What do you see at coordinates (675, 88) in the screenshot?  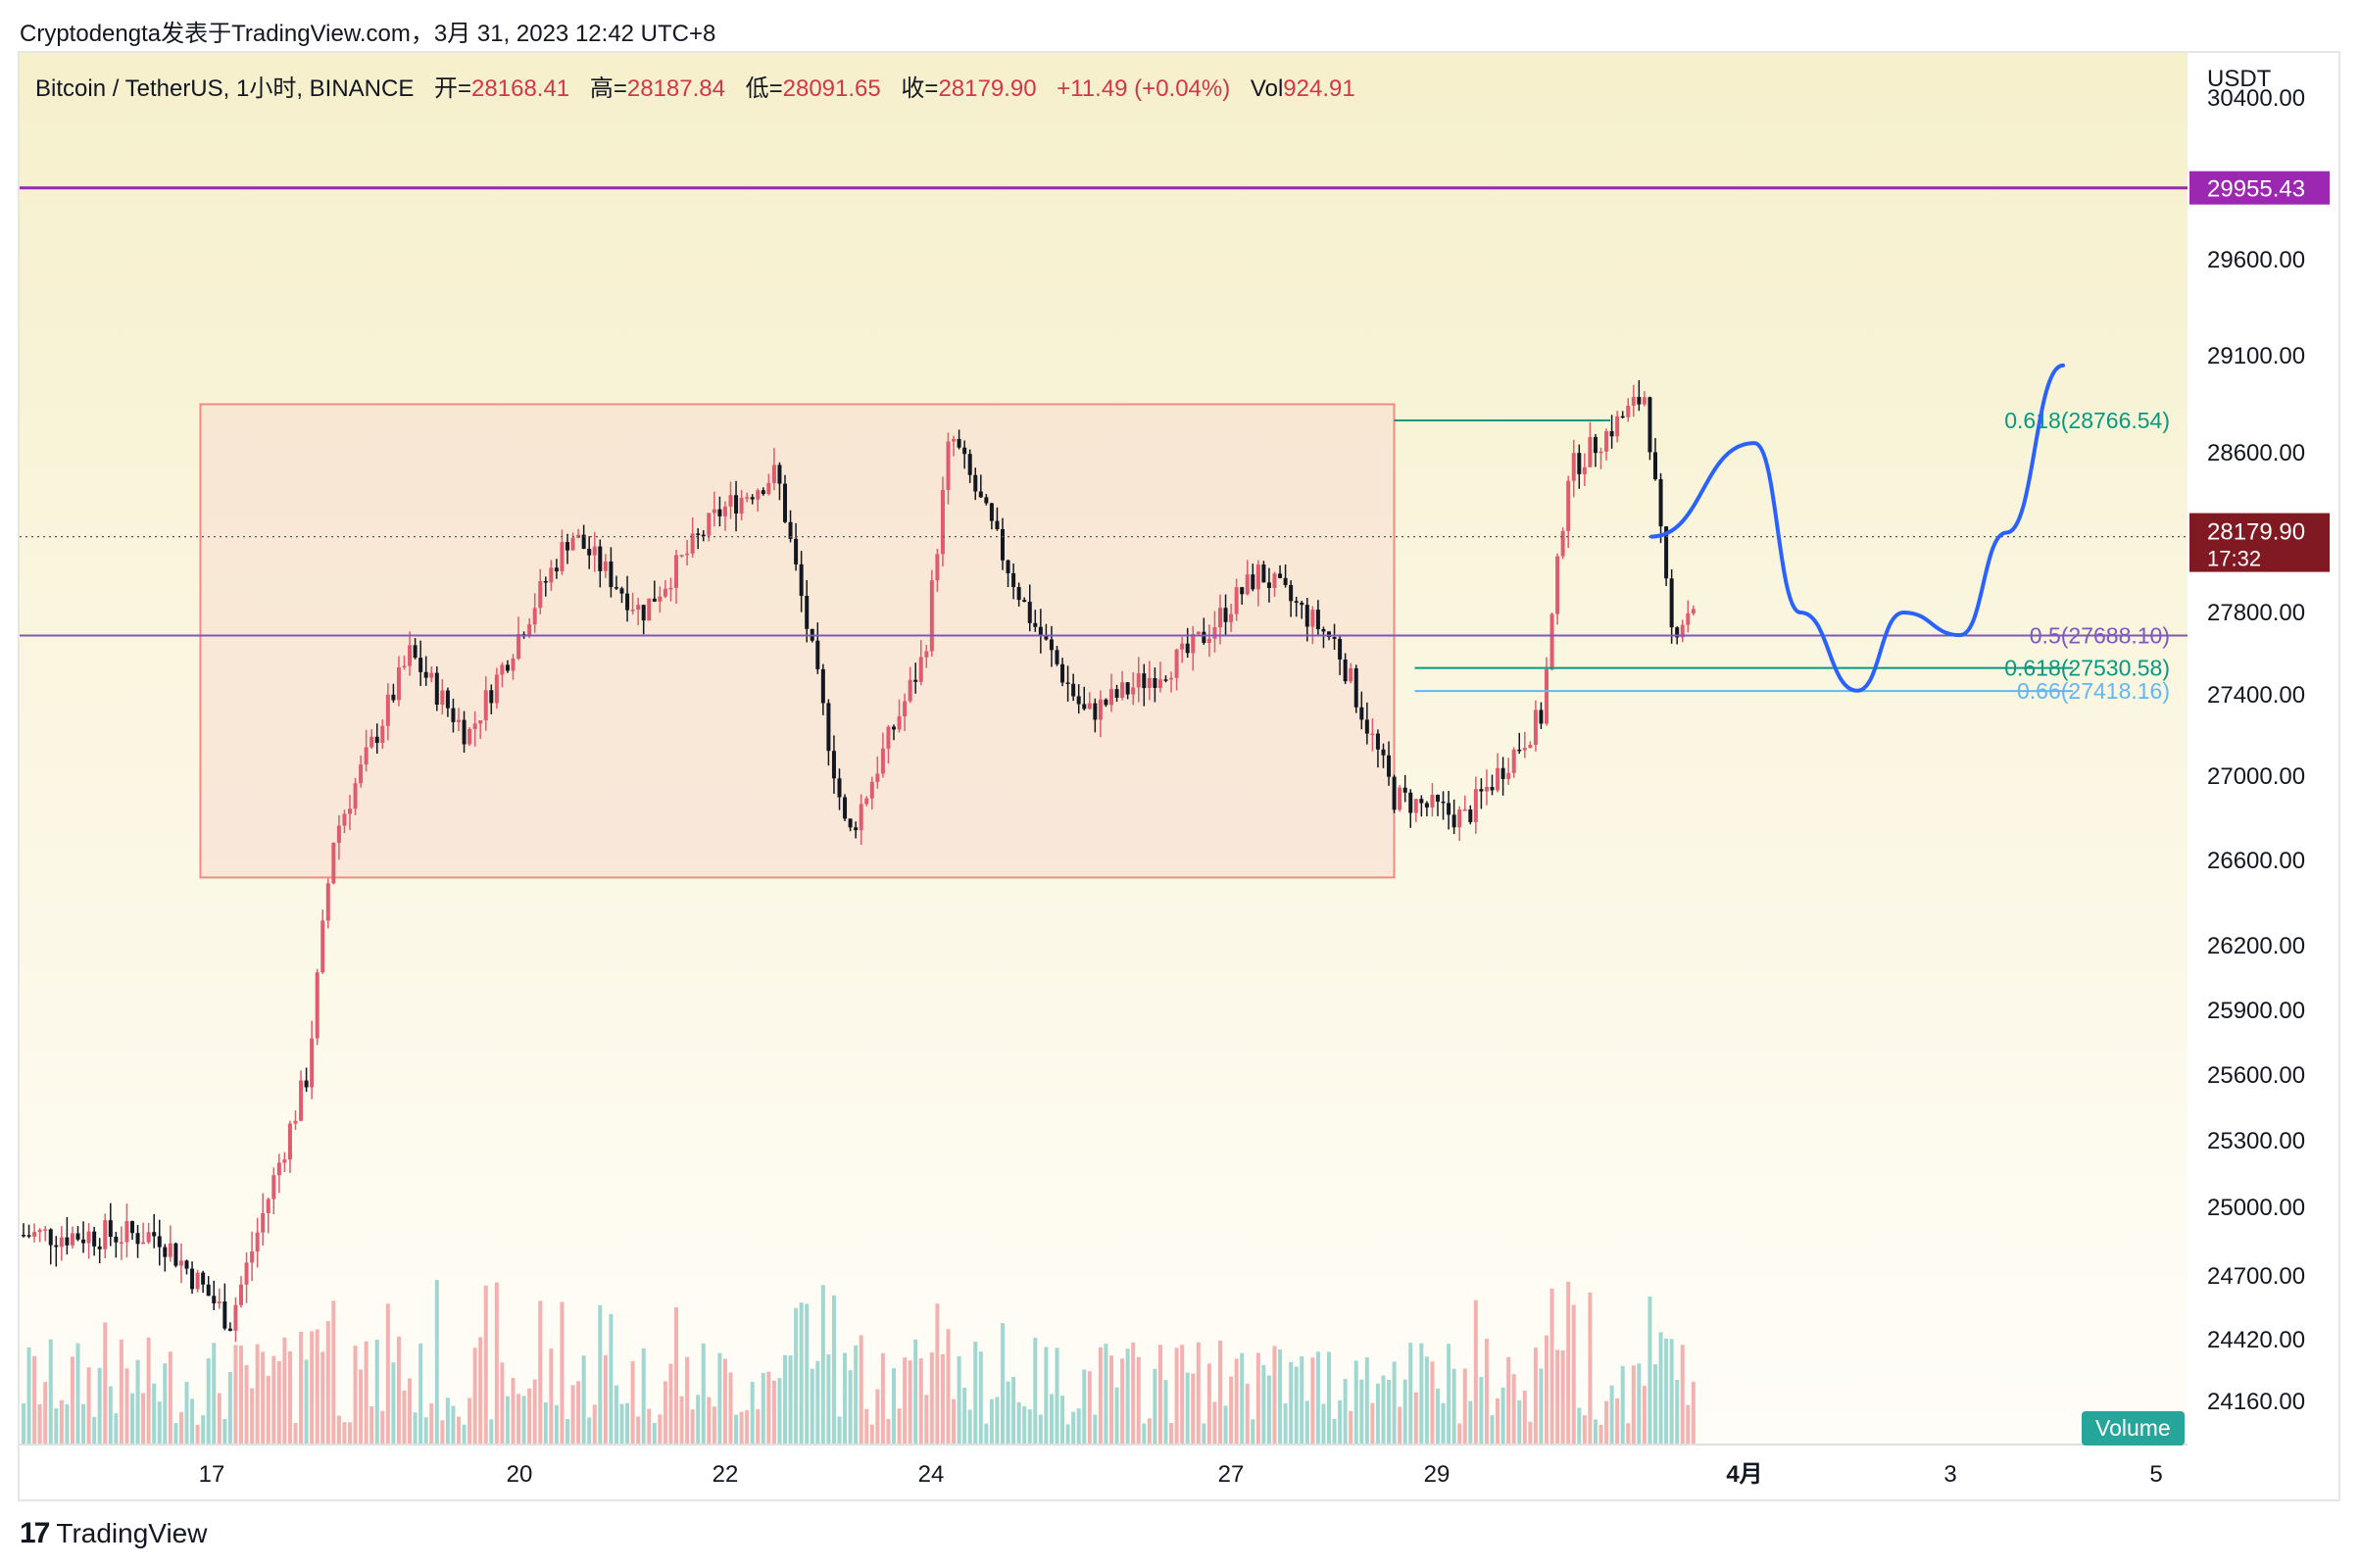 I see `high-value: 28187.84` at bounding box center [675, 88].